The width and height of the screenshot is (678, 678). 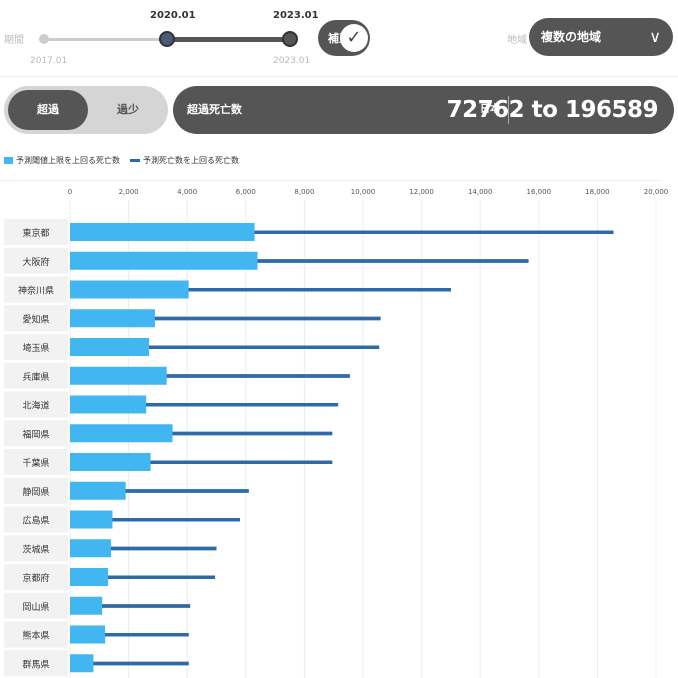 I want to click on category-label: 愛知県, so click(x=35, y=319).